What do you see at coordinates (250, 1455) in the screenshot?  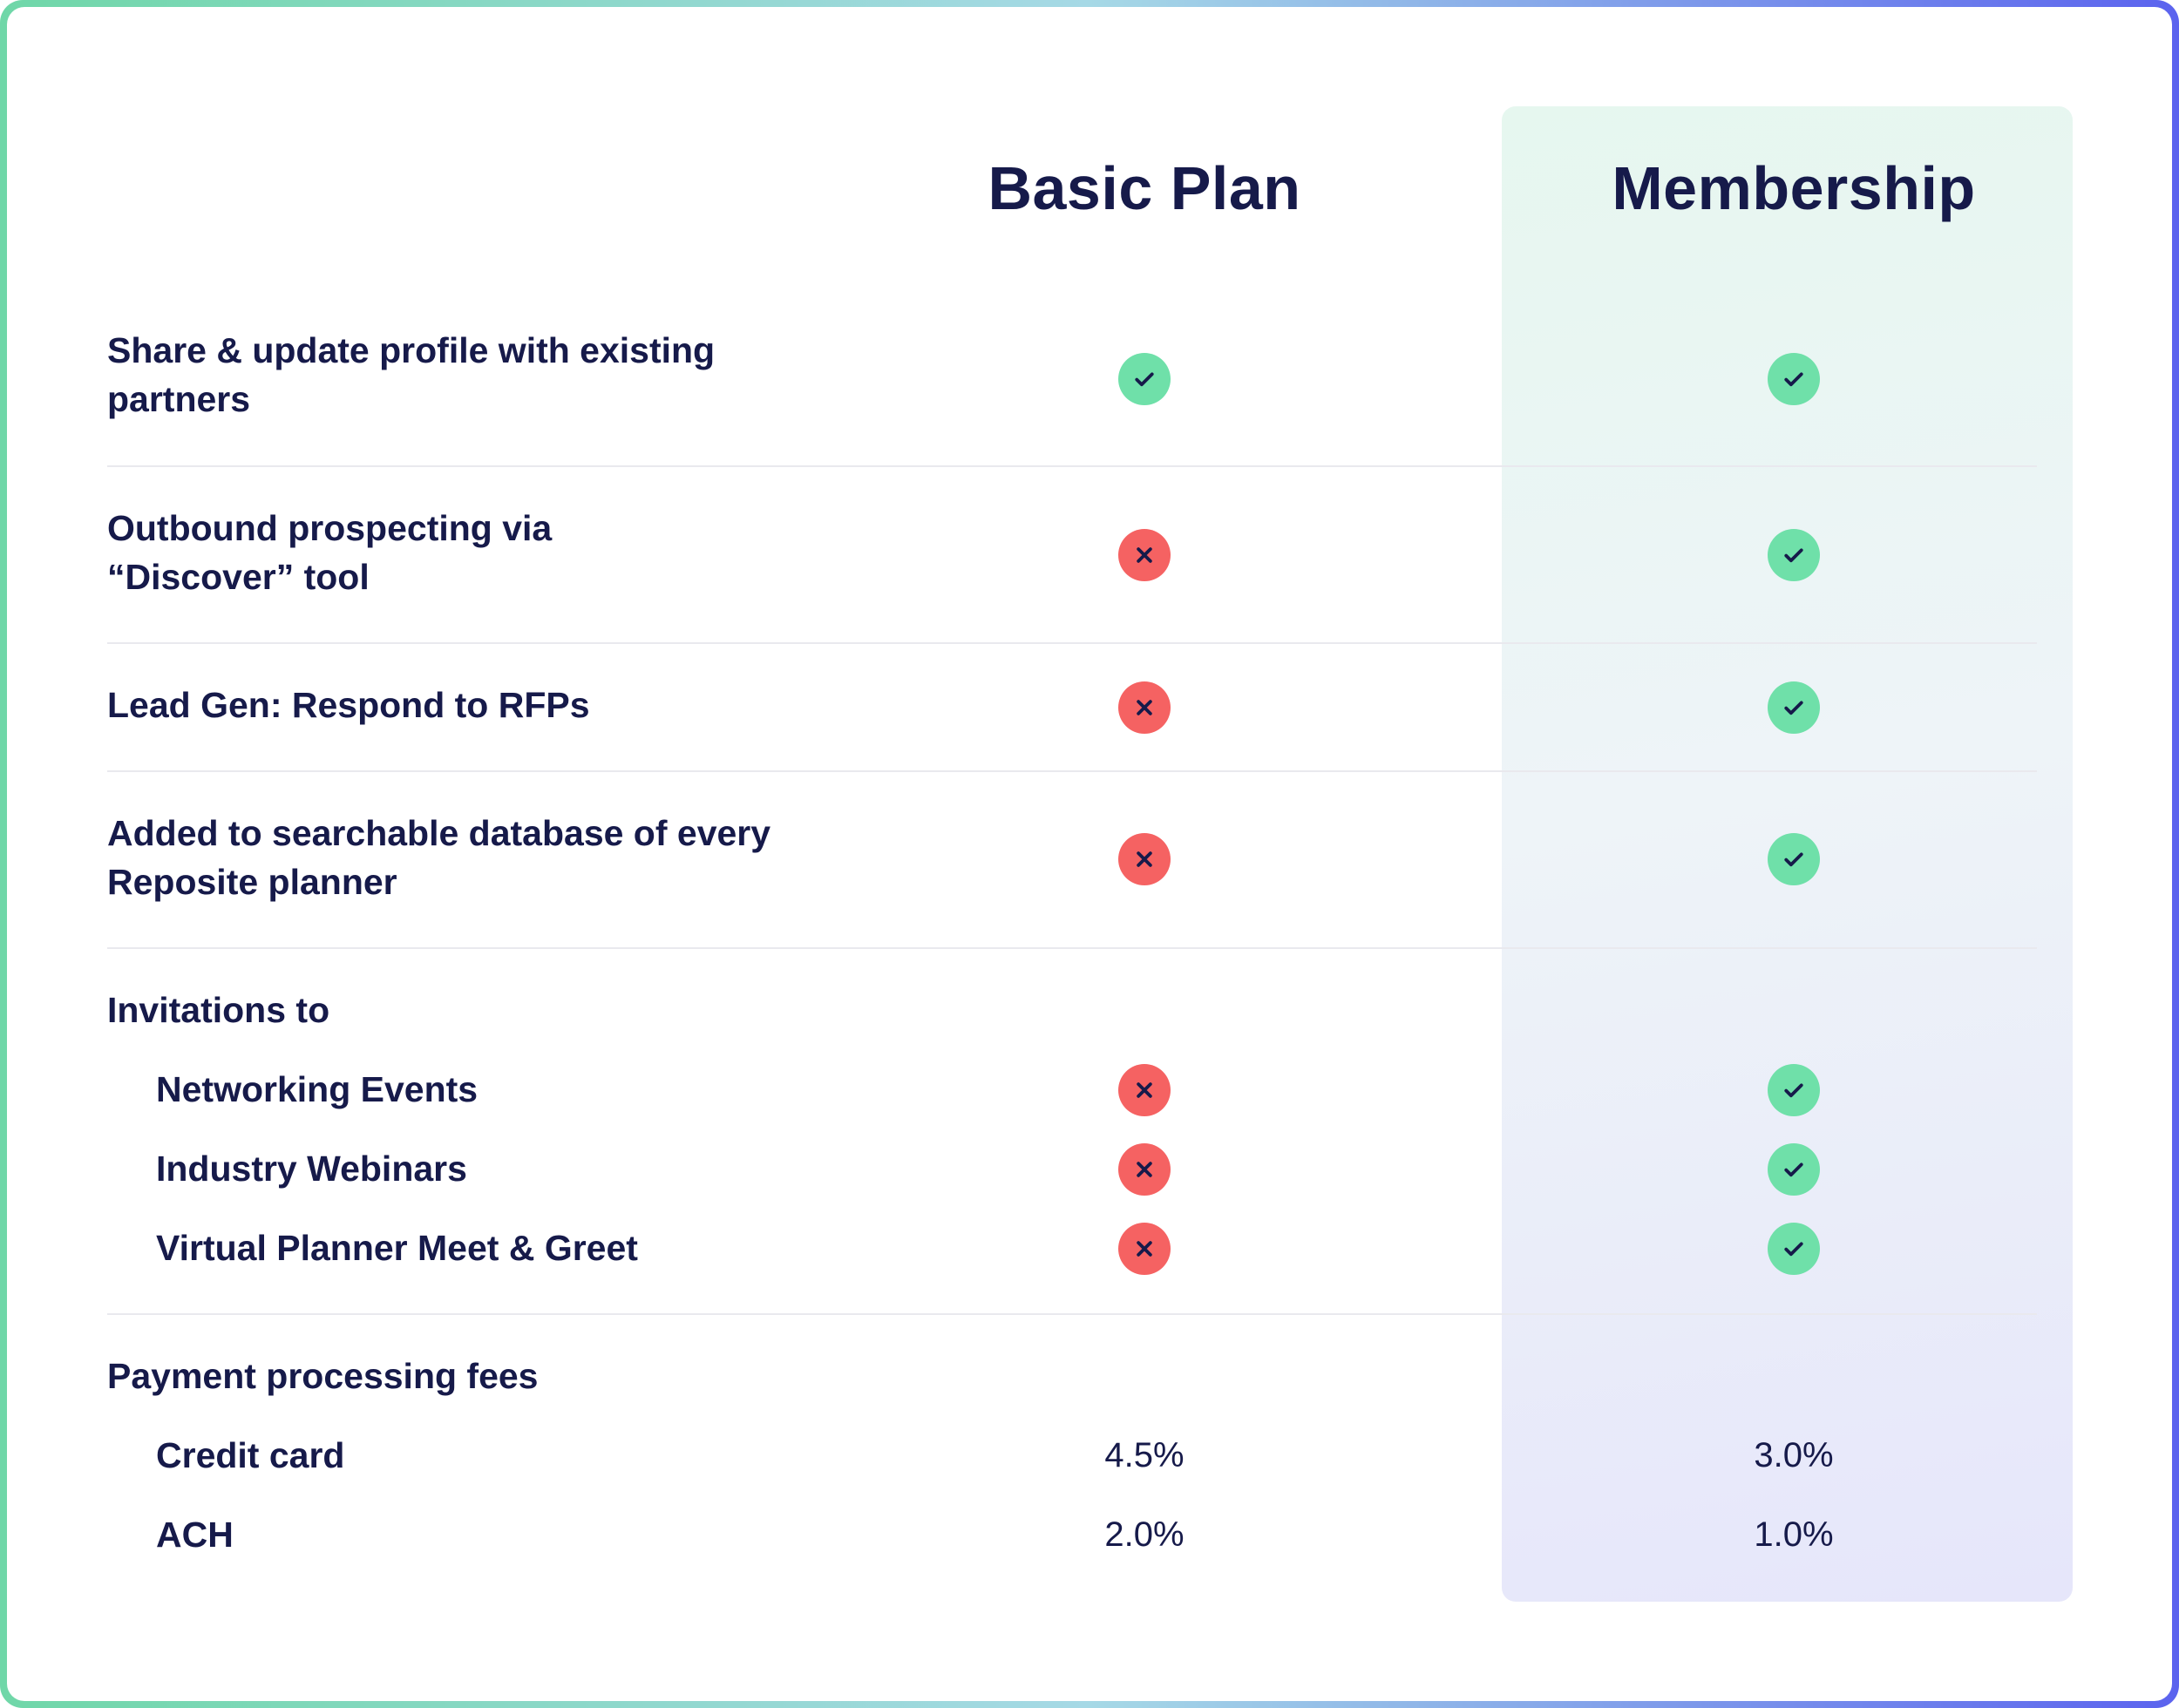 I see `fee-label: Credit card` at bounding box center [250, 1455].